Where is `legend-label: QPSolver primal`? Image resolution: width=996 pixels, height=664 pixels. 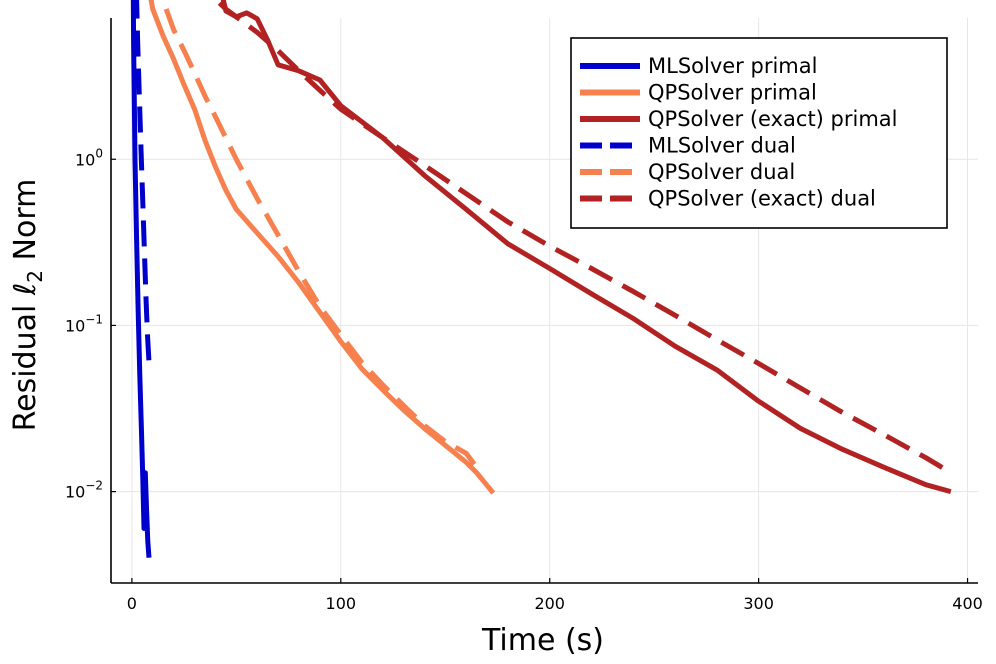 legend-label: QPSolver primal is located at coordinates (732, 93).